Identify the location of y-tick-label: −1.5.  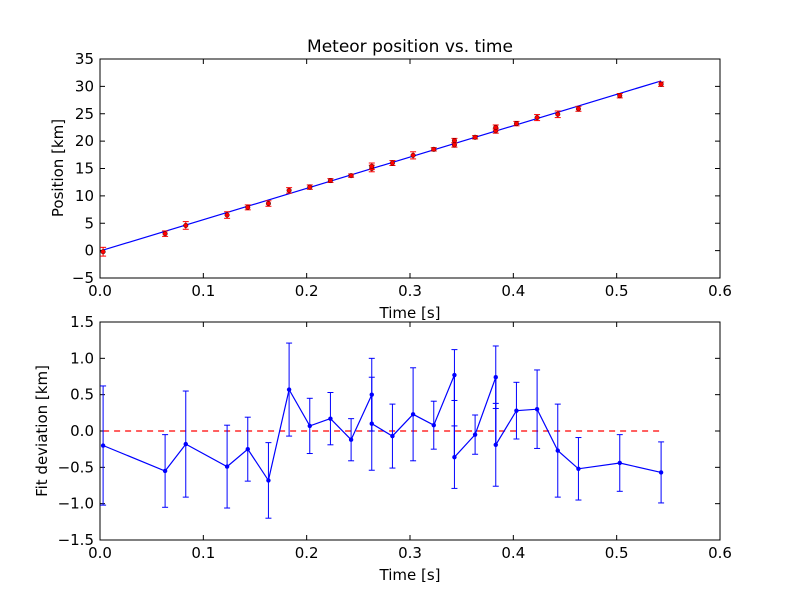
(76, 540).